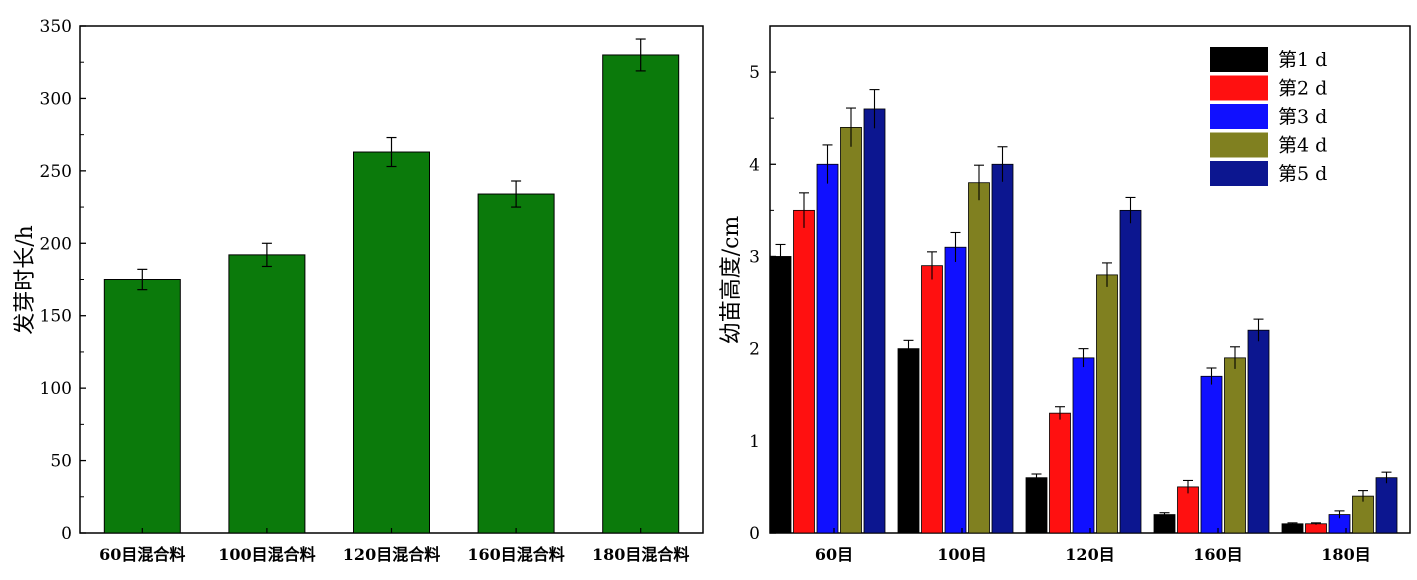 This screenshot has height=580, width=1417. Describe the element at coordinates (754, 165) in the screenshot. I see `y-tick-label: 4` at that location.